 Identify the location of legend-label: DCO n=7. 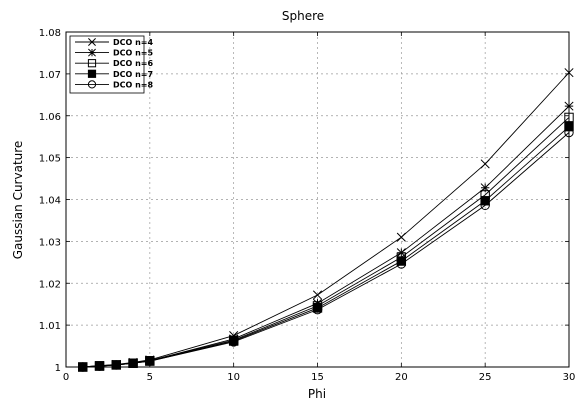
(133, 74).